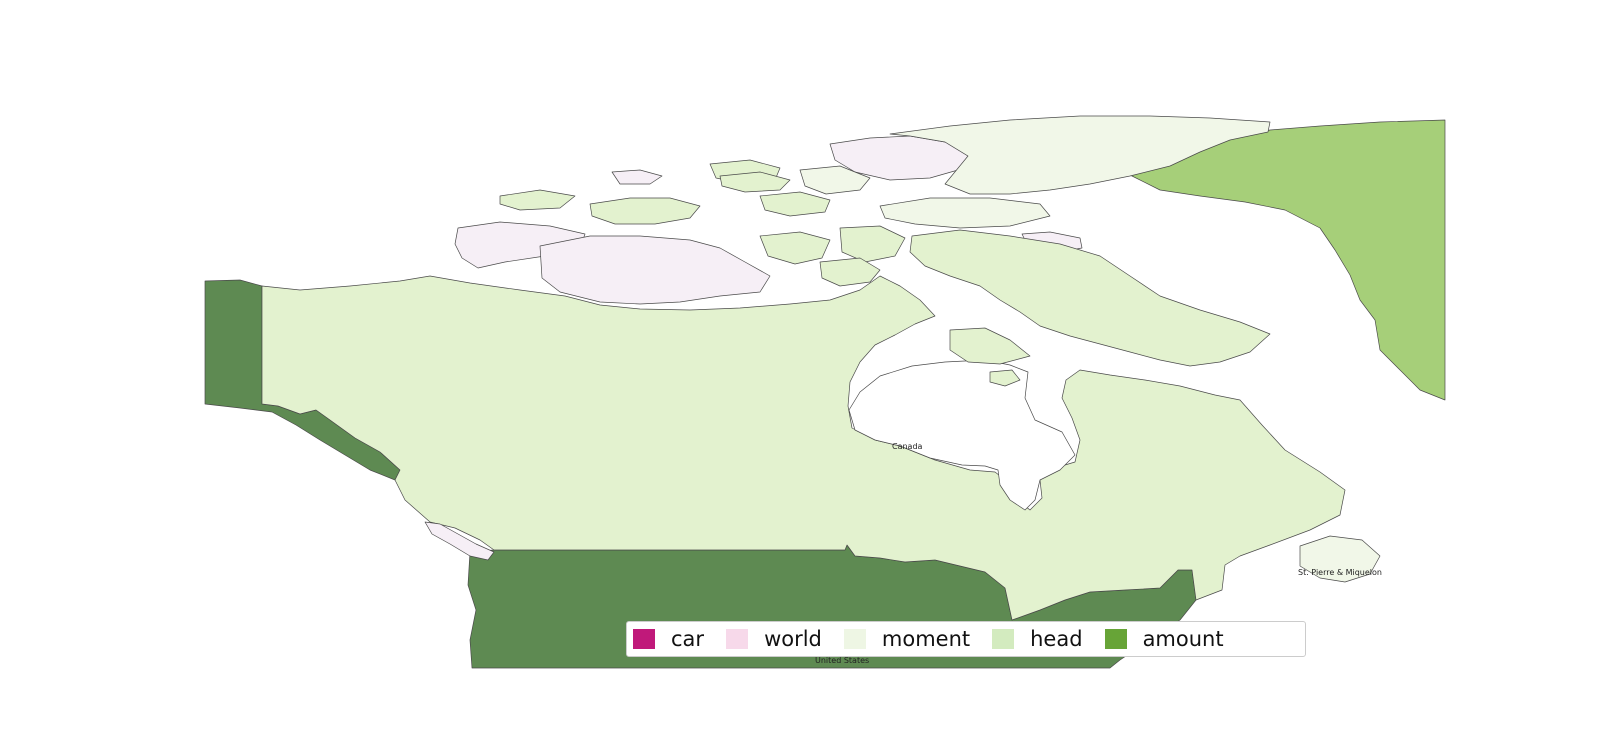 The width and height of the screenshot is (1602, 750). What do you see at coordinates (644, 639) in the screenshot?
I see `legend-swatch-car` at bounding box center [644, 639].